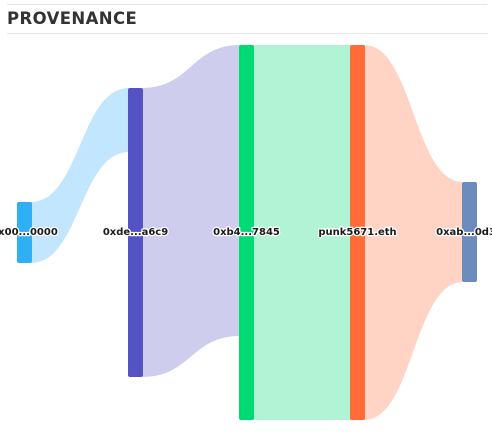  I want to click on node-bar-n1, so click(135, 232).